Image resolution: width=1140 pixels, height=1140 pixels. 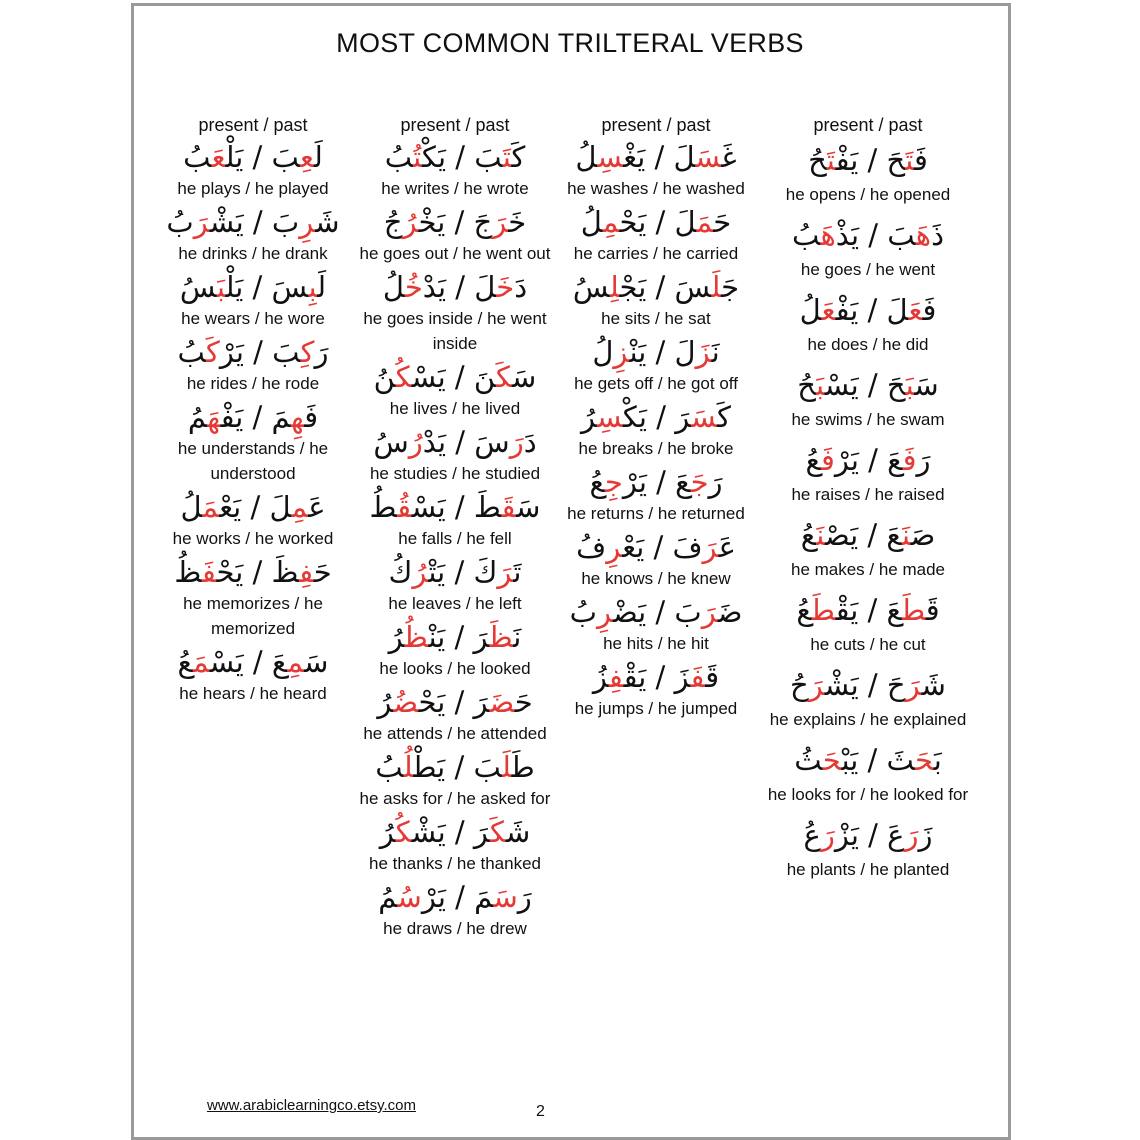 I want to click on verb-segment: زَ, so click(x=682, y=677).